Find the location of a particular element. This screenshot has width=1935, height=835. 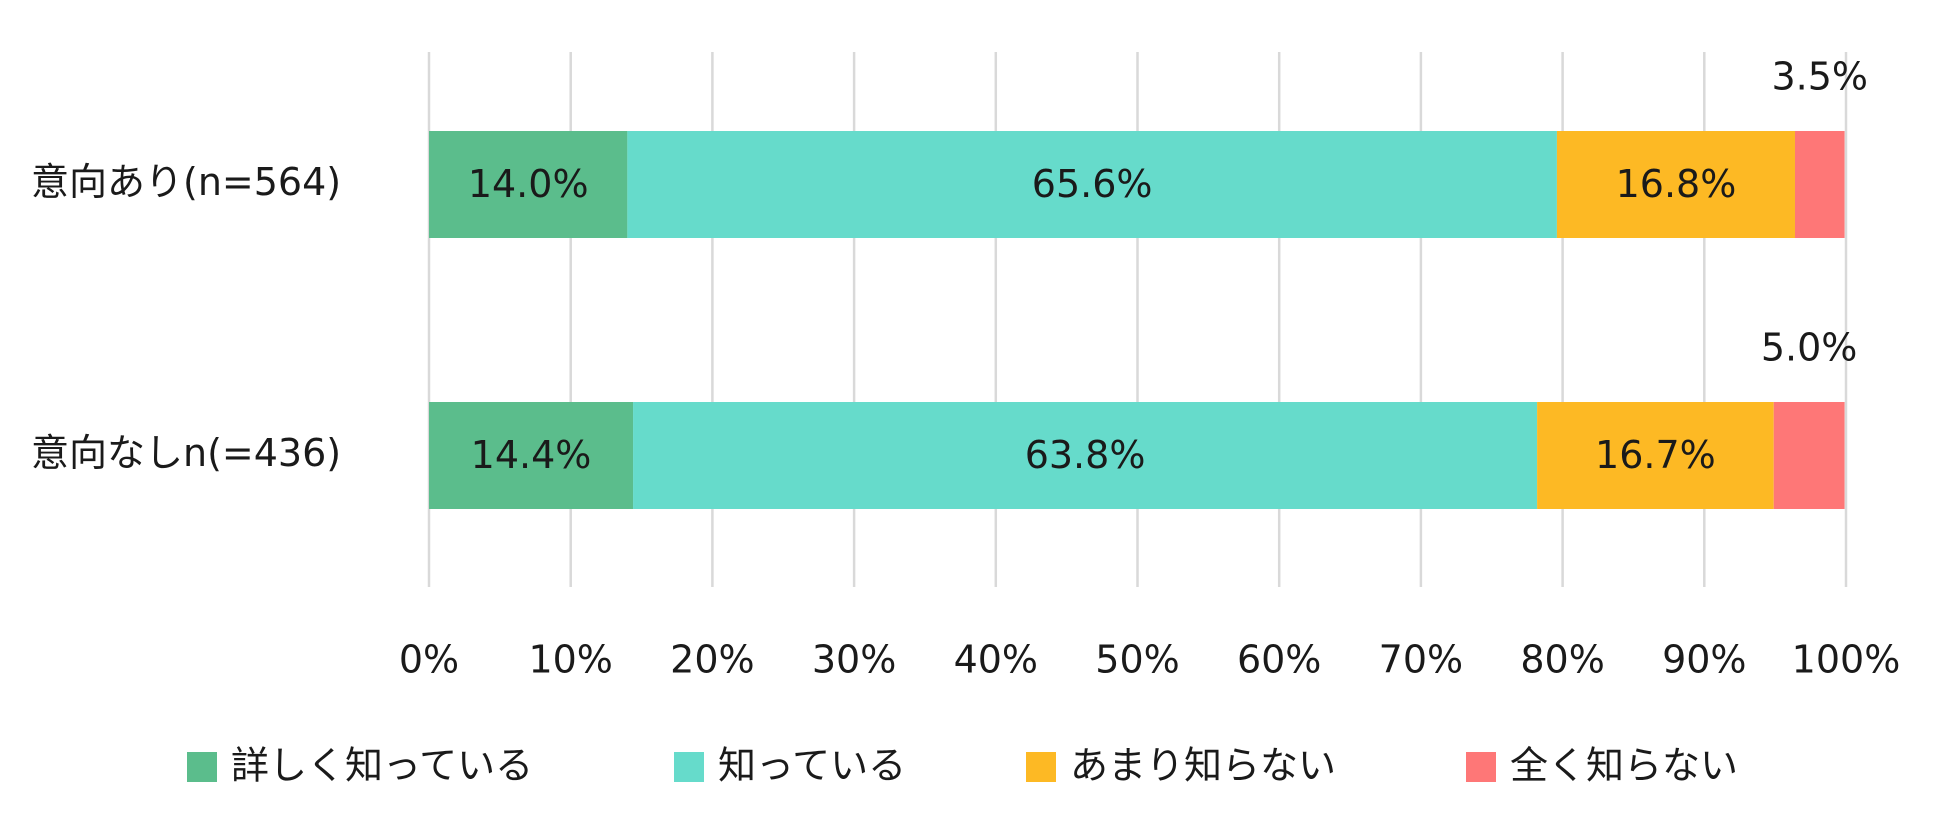

value-label: 14.4% is located at coordinates (531, 455).